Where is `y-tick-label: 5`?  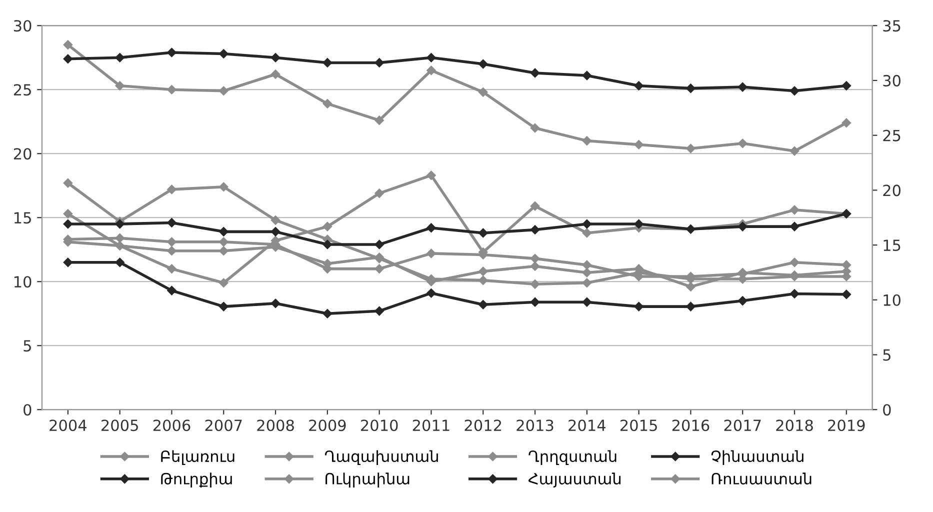
y-tick-label: 5 is located at coordinates (27, 346).